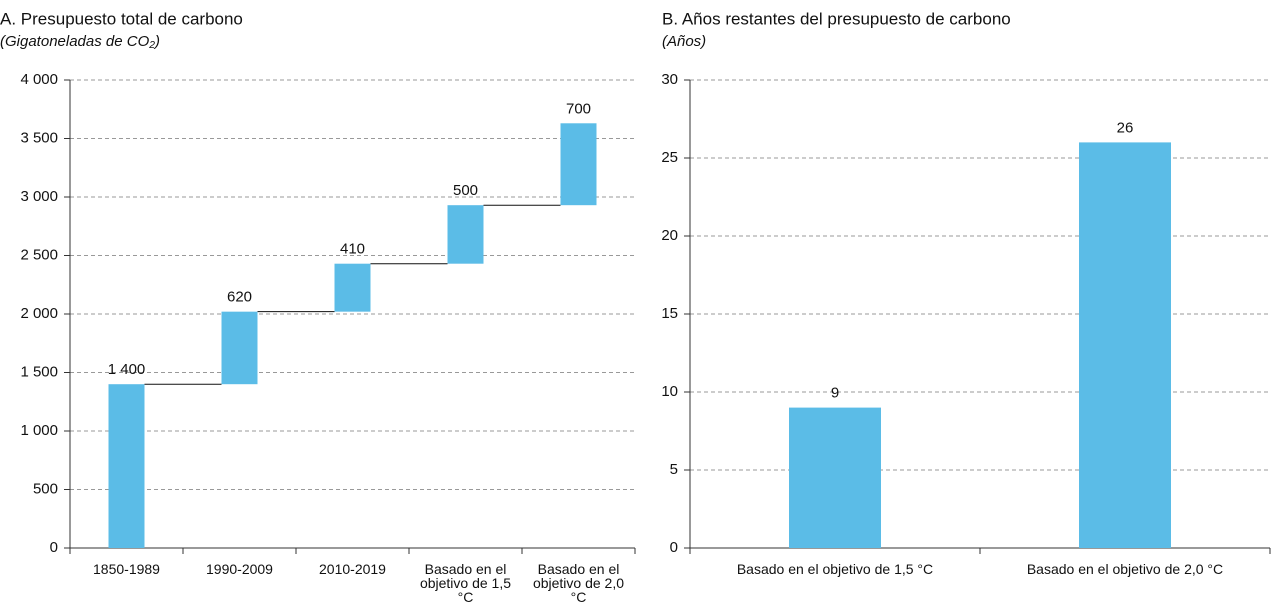 This screenshot has height=616, width=1271. Describe the element at coordinates (127, 369) in the screenshot. I see `value-label: 1 400` at that location.